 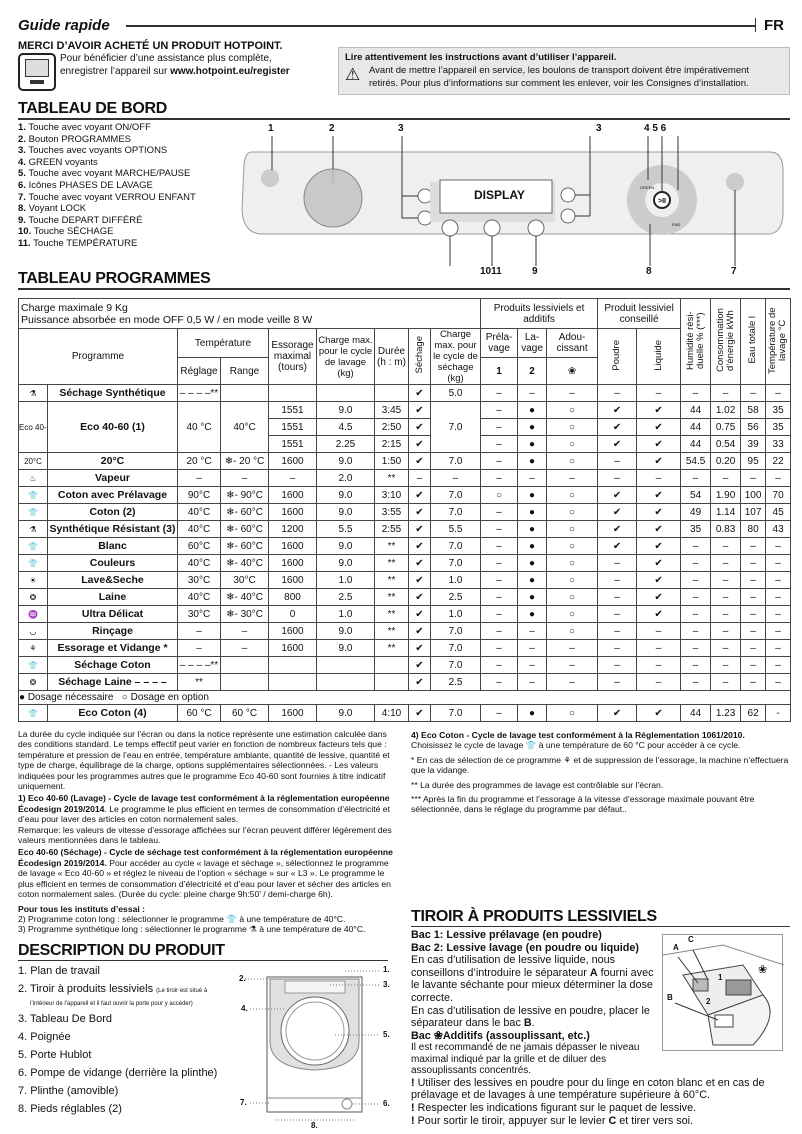 I want to click on energy-eau: 95, so click(x=753, y=461).